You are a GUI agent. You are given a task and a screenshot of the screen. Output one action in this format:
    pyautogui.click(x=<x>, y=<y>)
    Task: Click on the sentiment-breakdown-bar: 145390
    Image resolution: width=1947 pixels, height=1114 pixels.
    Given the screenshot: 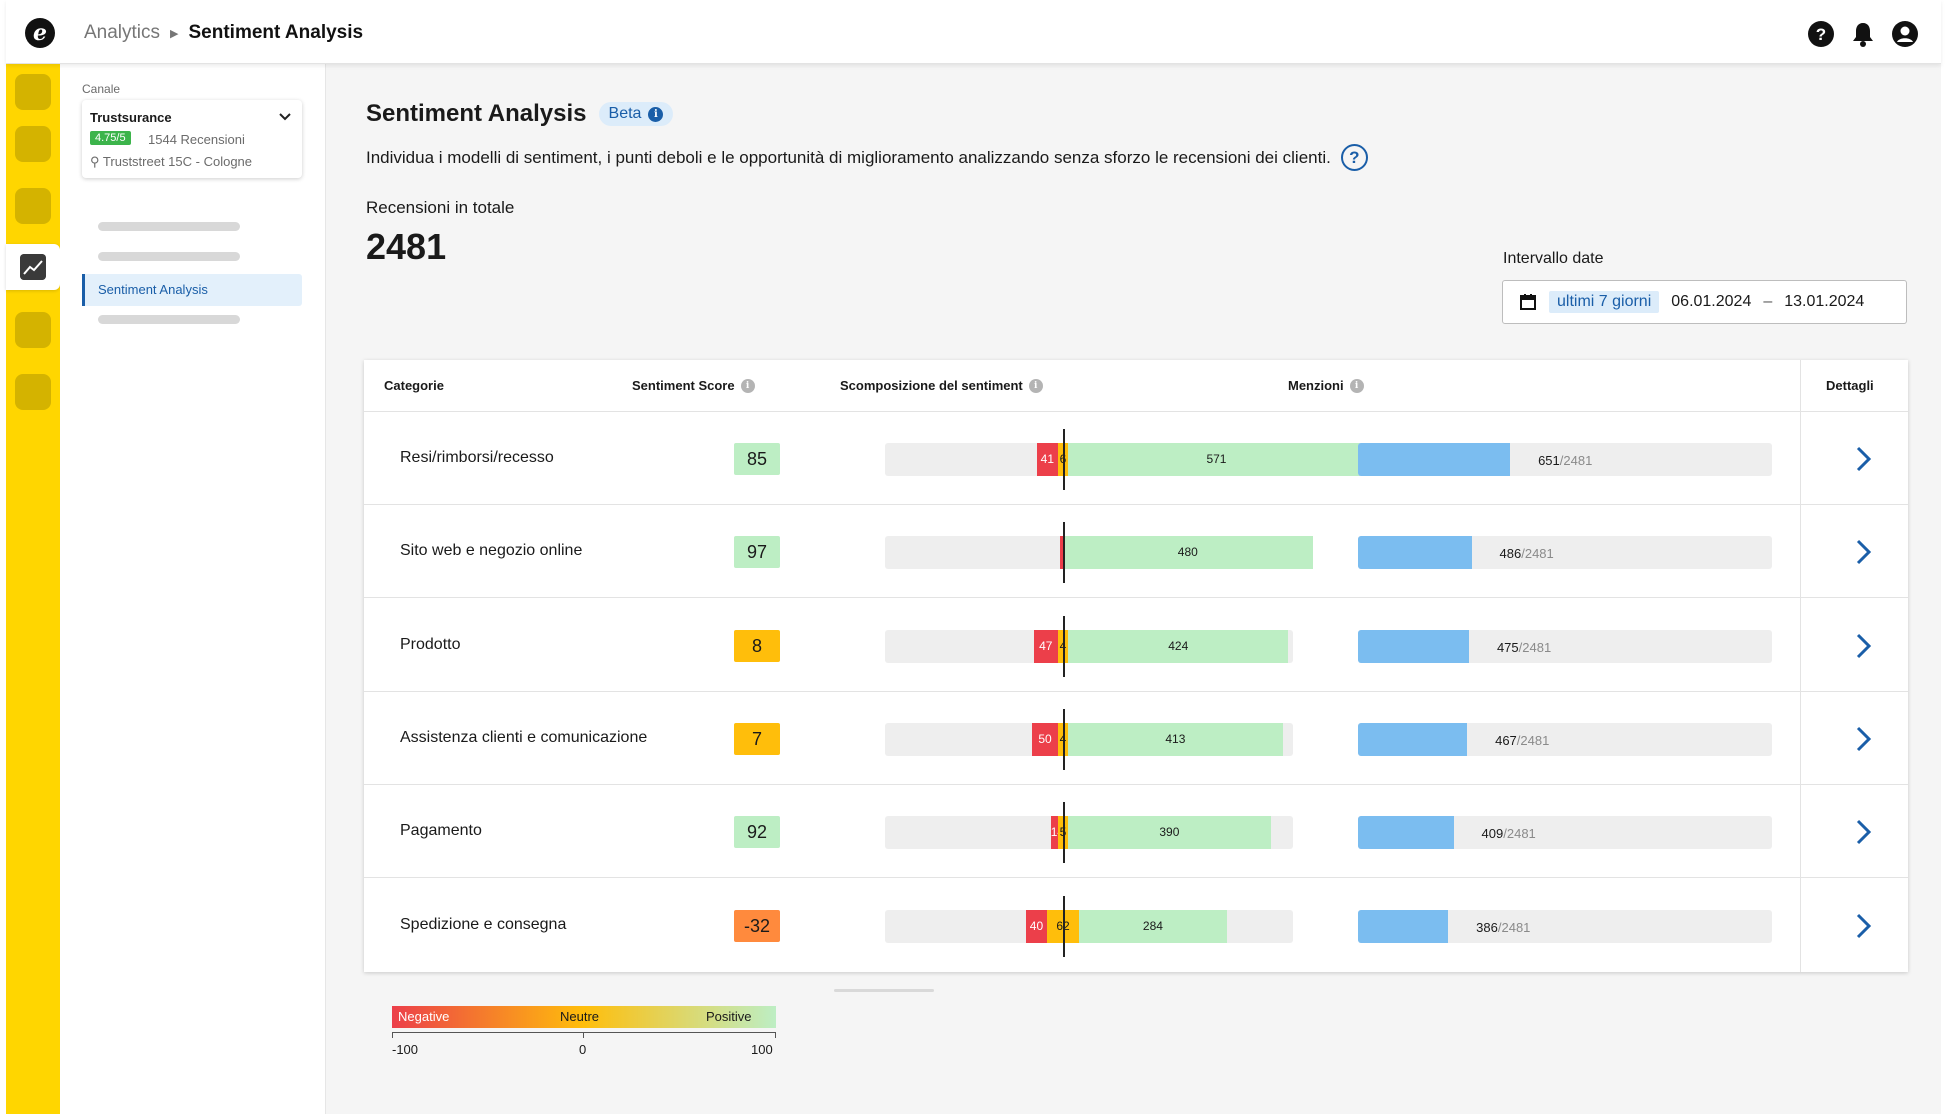 What is the action you would take?
    pyautogui.click(x=1089, y=833)
    